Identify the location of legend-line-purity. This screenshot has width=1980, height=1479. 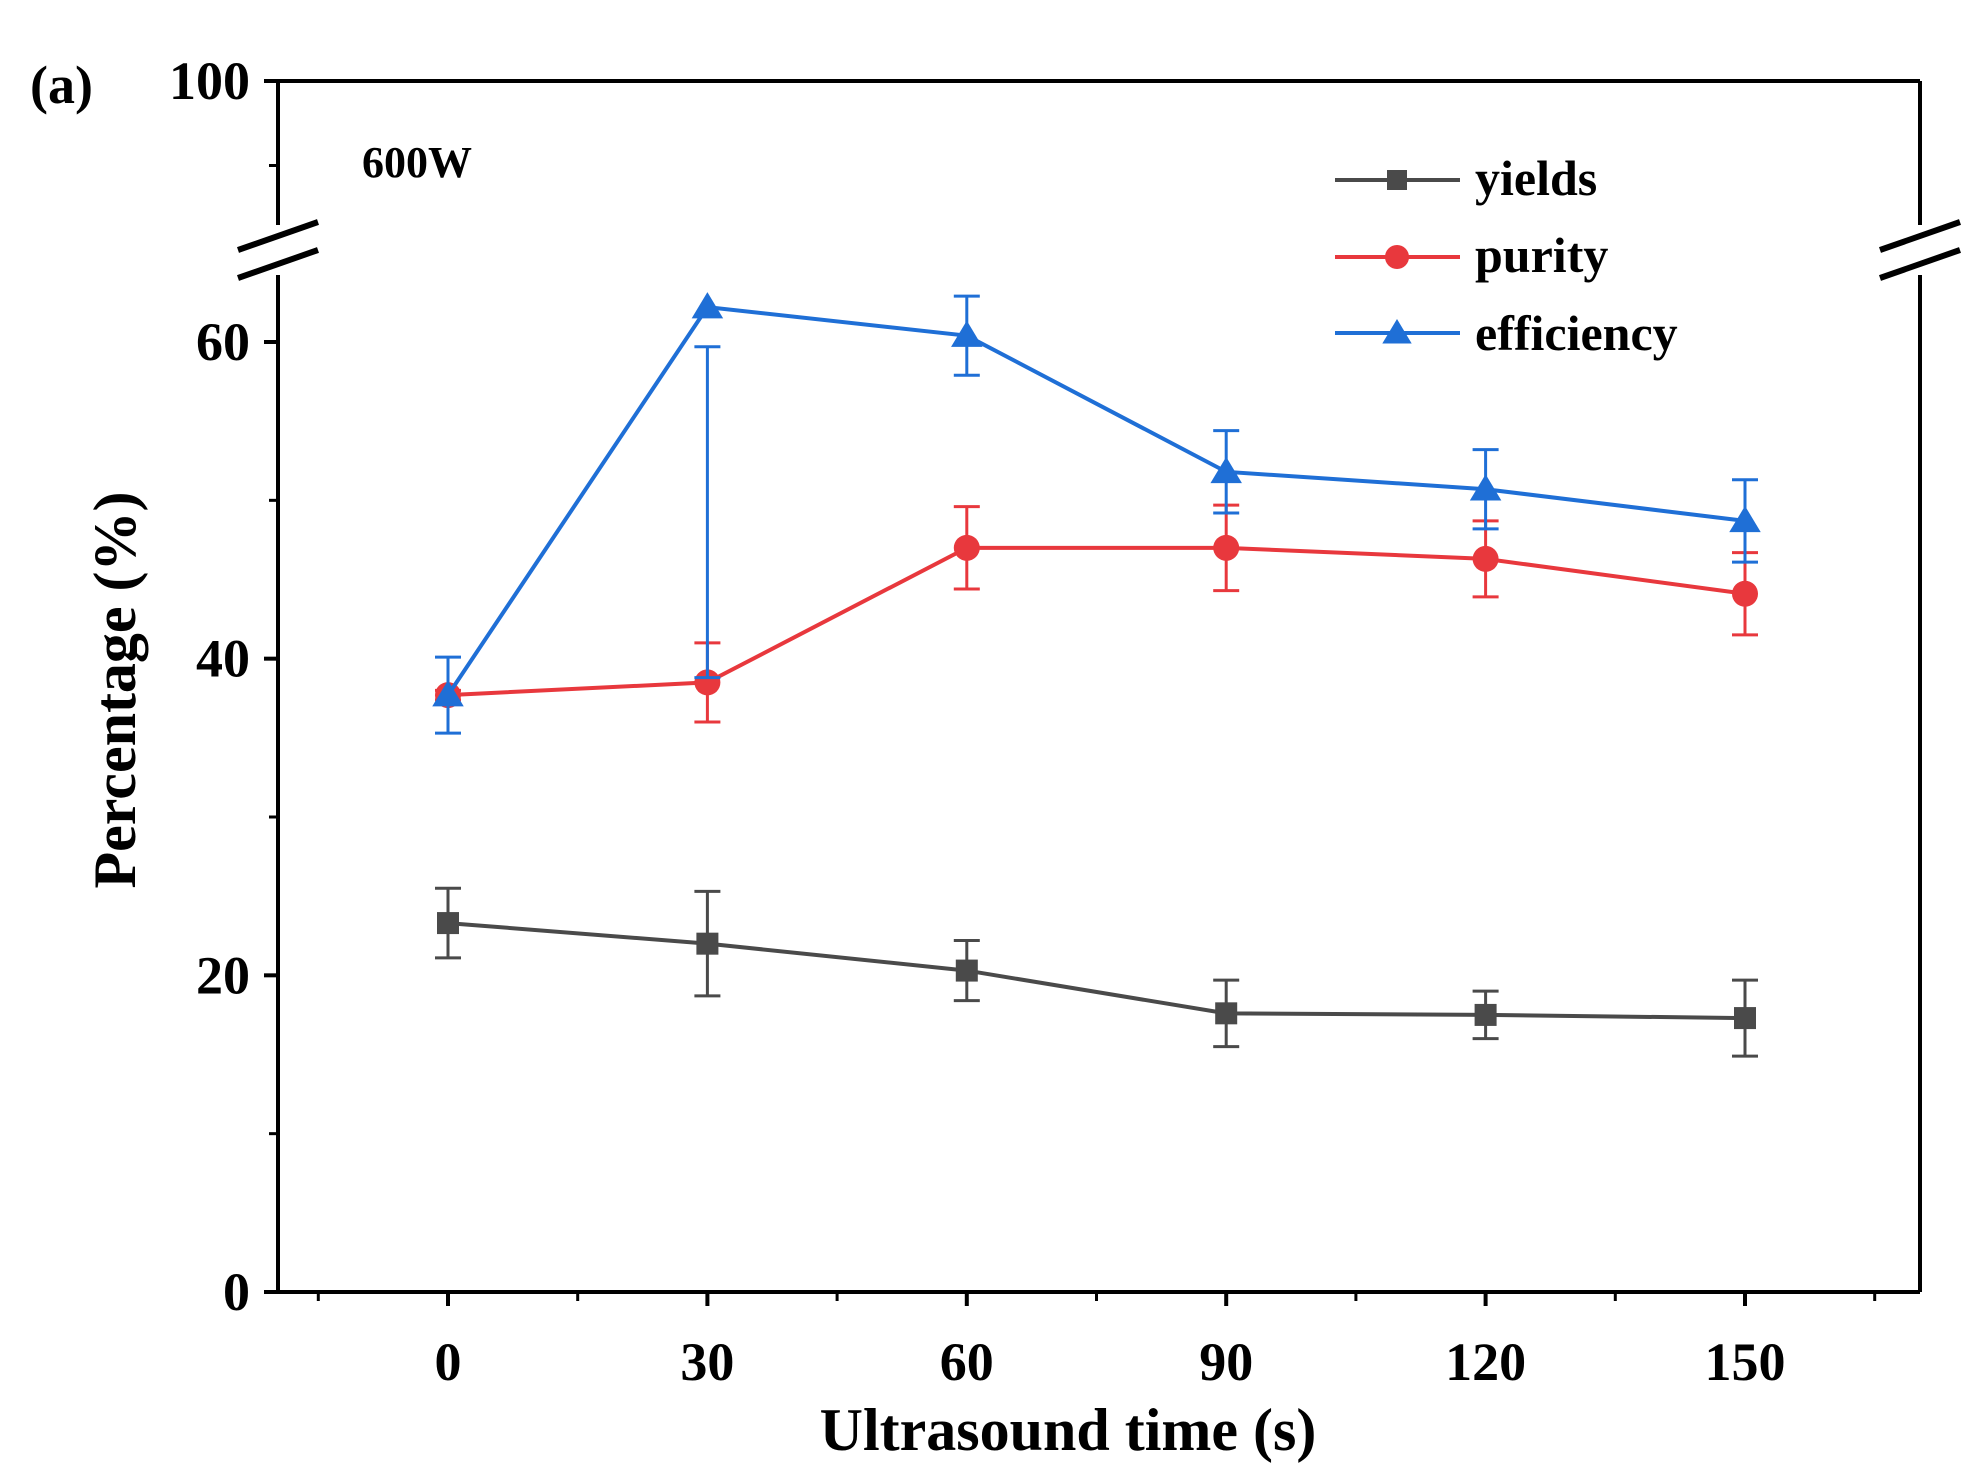
(1397, 257).